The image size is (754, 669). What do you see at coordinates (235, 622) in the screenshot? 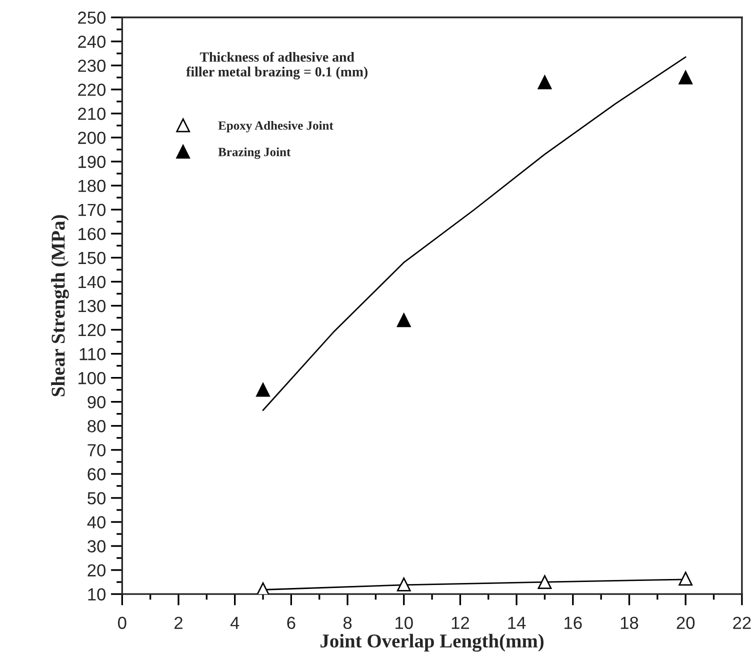
I see `x-tick-label: 4` at bounding box center [235, 622].